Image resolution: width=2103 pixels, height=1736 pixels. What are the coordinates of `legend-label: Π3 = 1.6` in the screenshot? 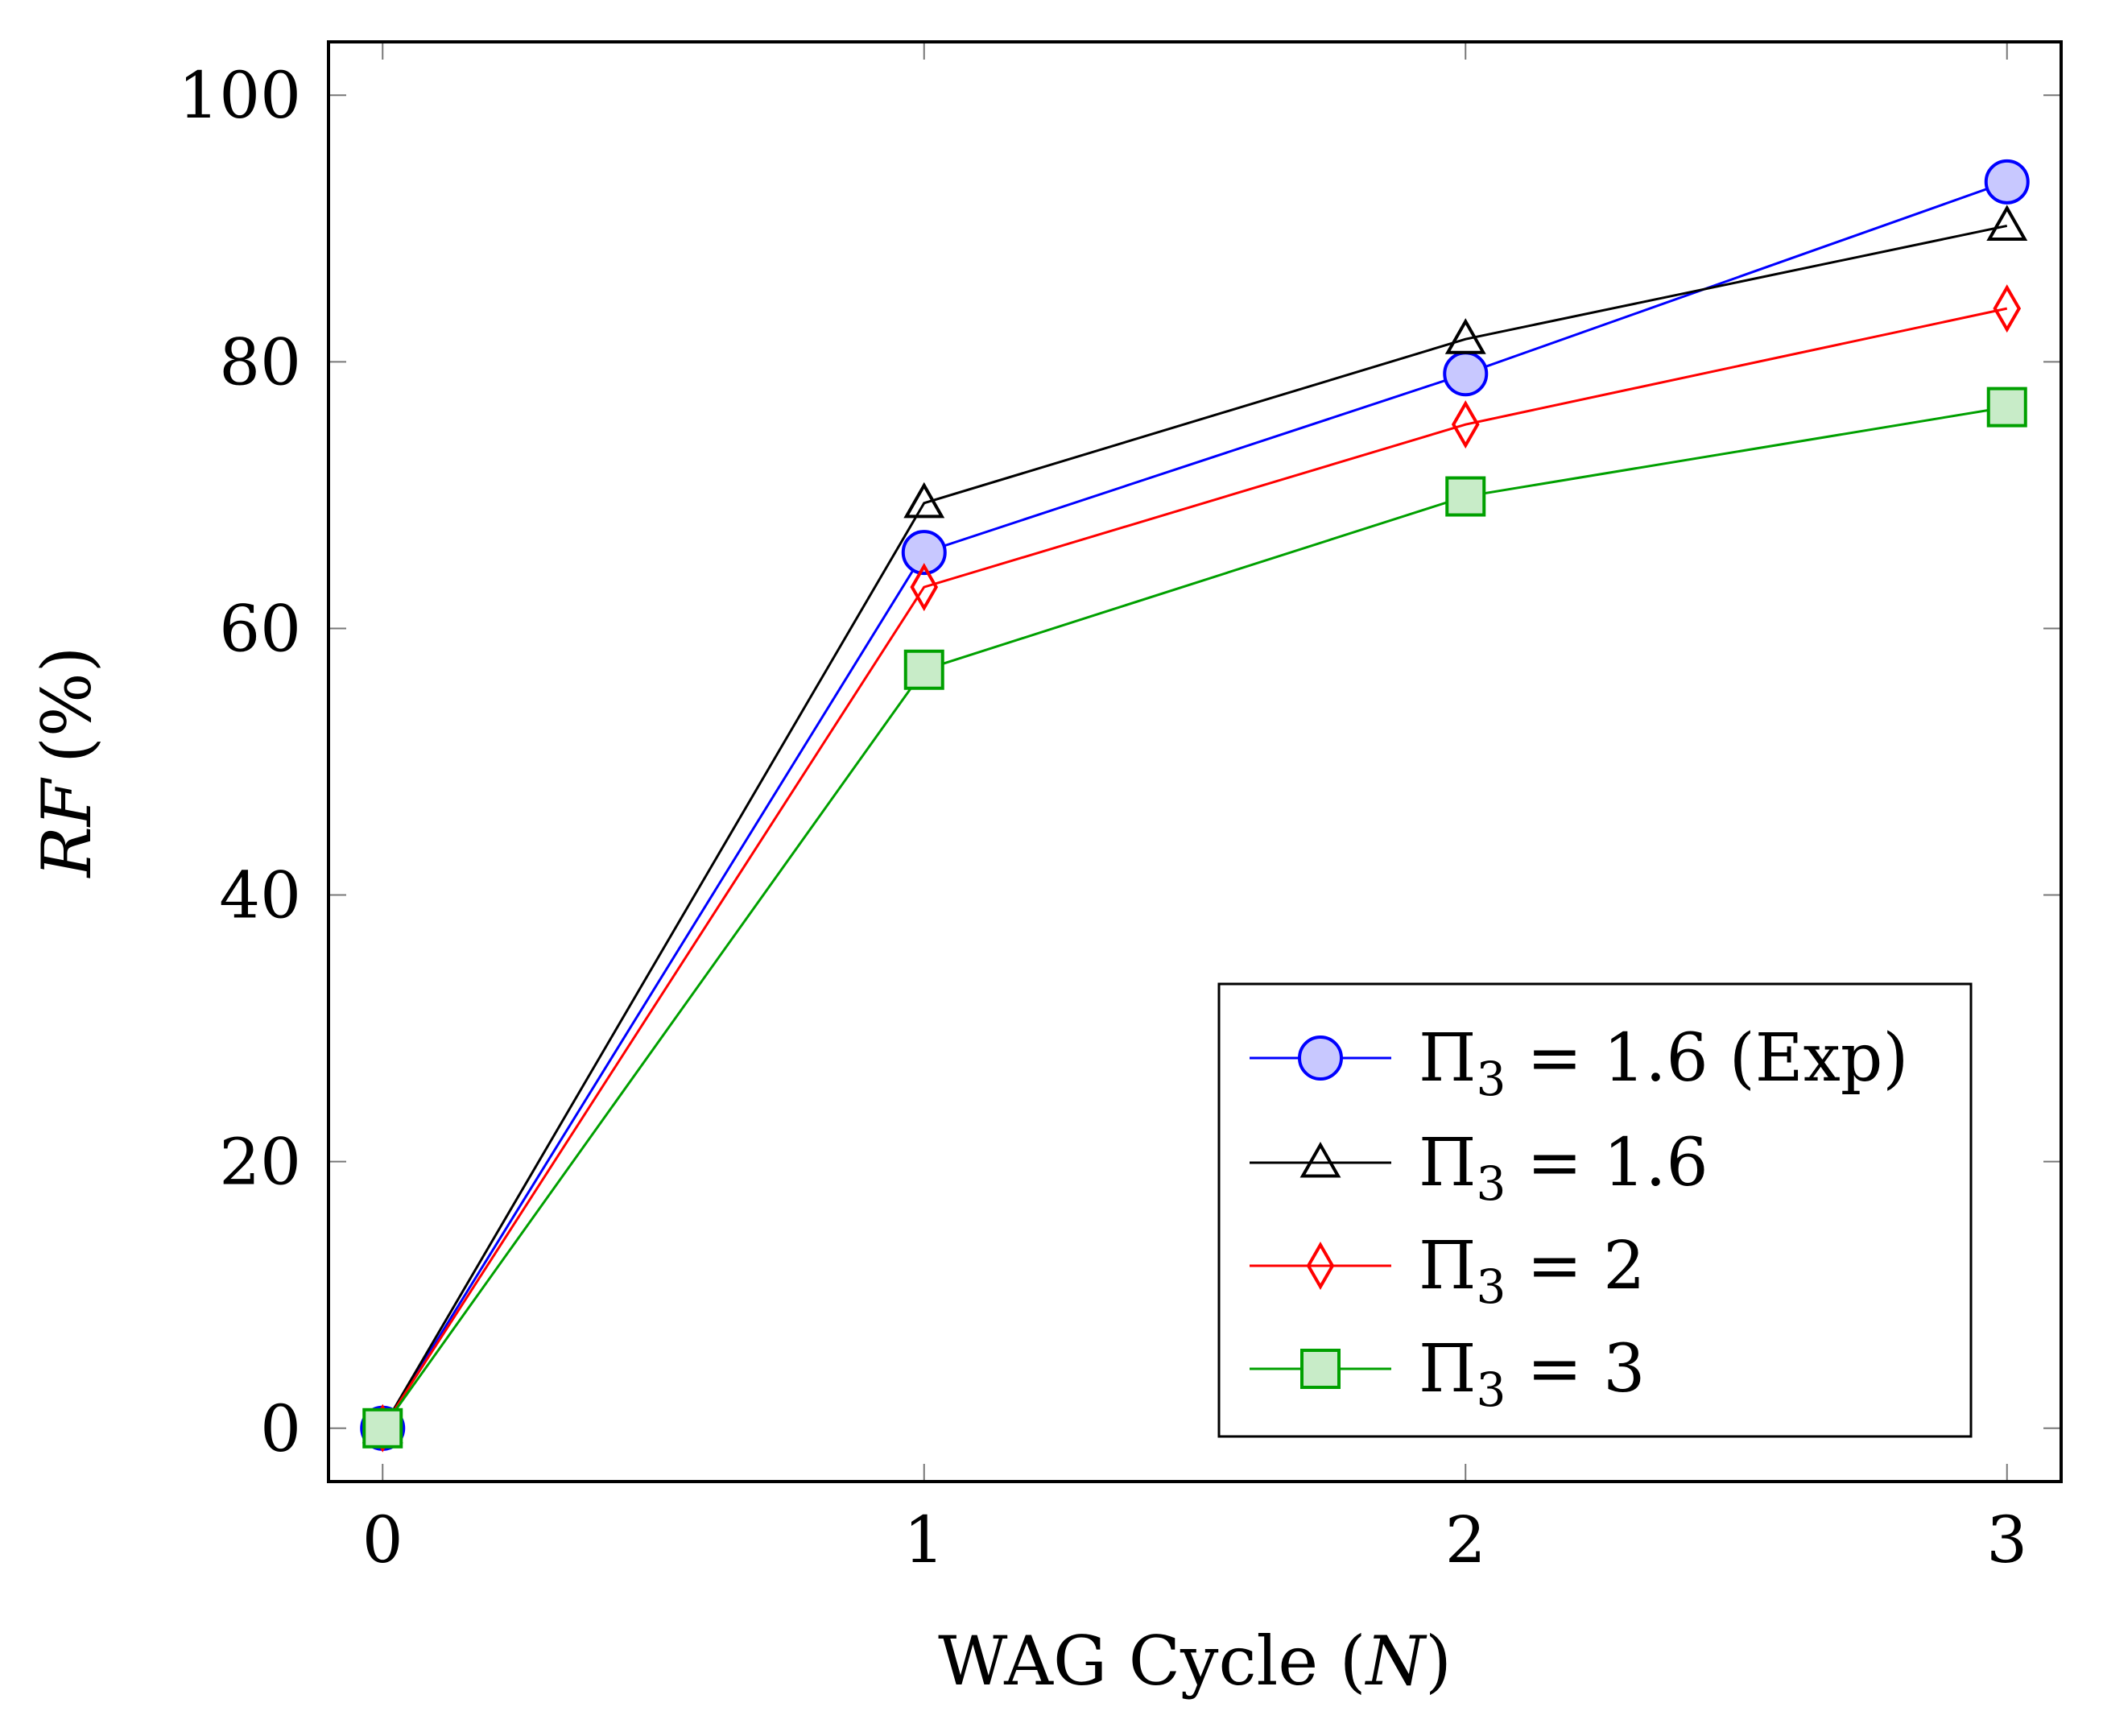 It's located at (1564, 1168).